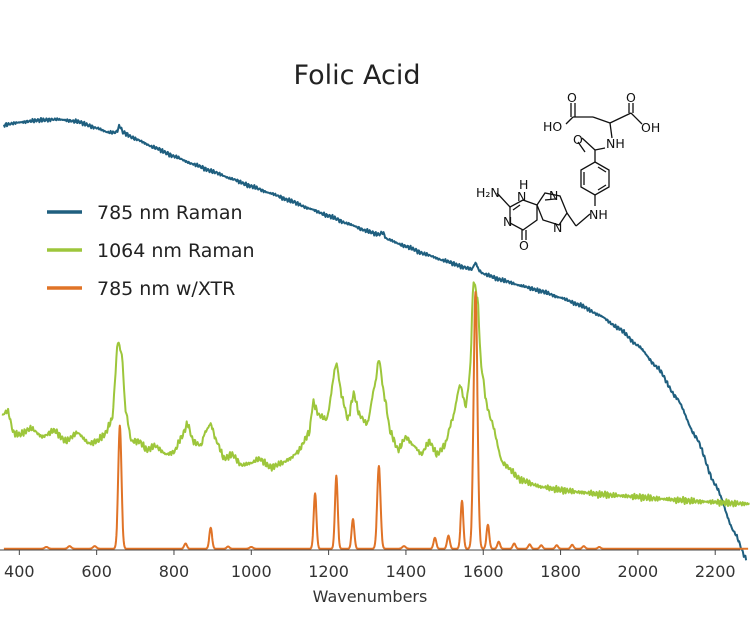  What do you see at coordinates (370, 565) in the screenshot?
I see `x-axis-ticks: 400 600 800 1000 1200 1400 1600 1800 2000 2200` at bounding box center [370, 565].